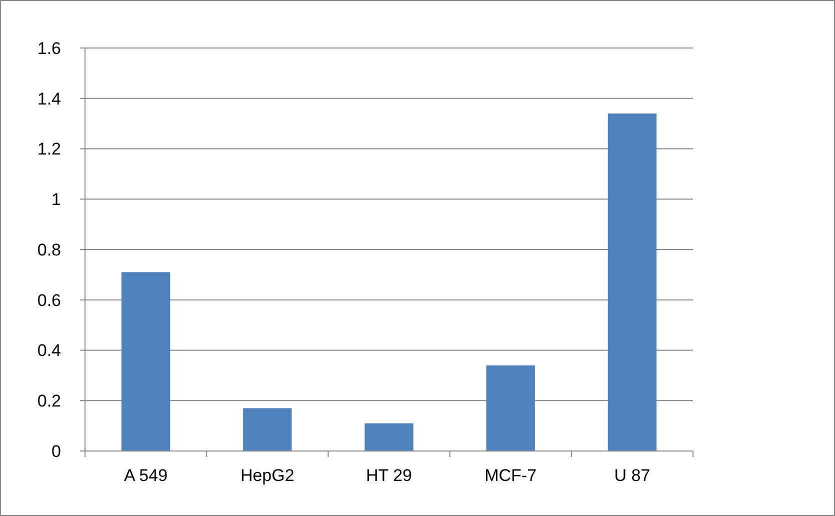 The image size is (835, 516). Describe the element at coordinates (510, 475) in the screenshot. I see `x-tick-label: MCF-7` at that location.